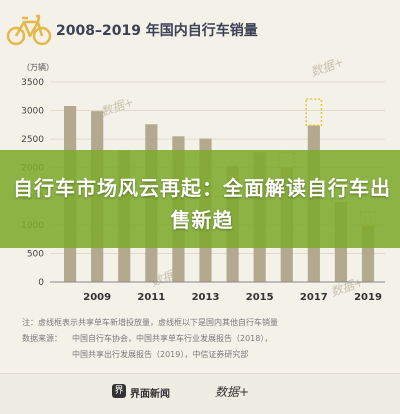  What do you see at coordinates (314, 297) in the screenshot?
I see `x-tick-label: 2017` at bounding box center [314, 297].